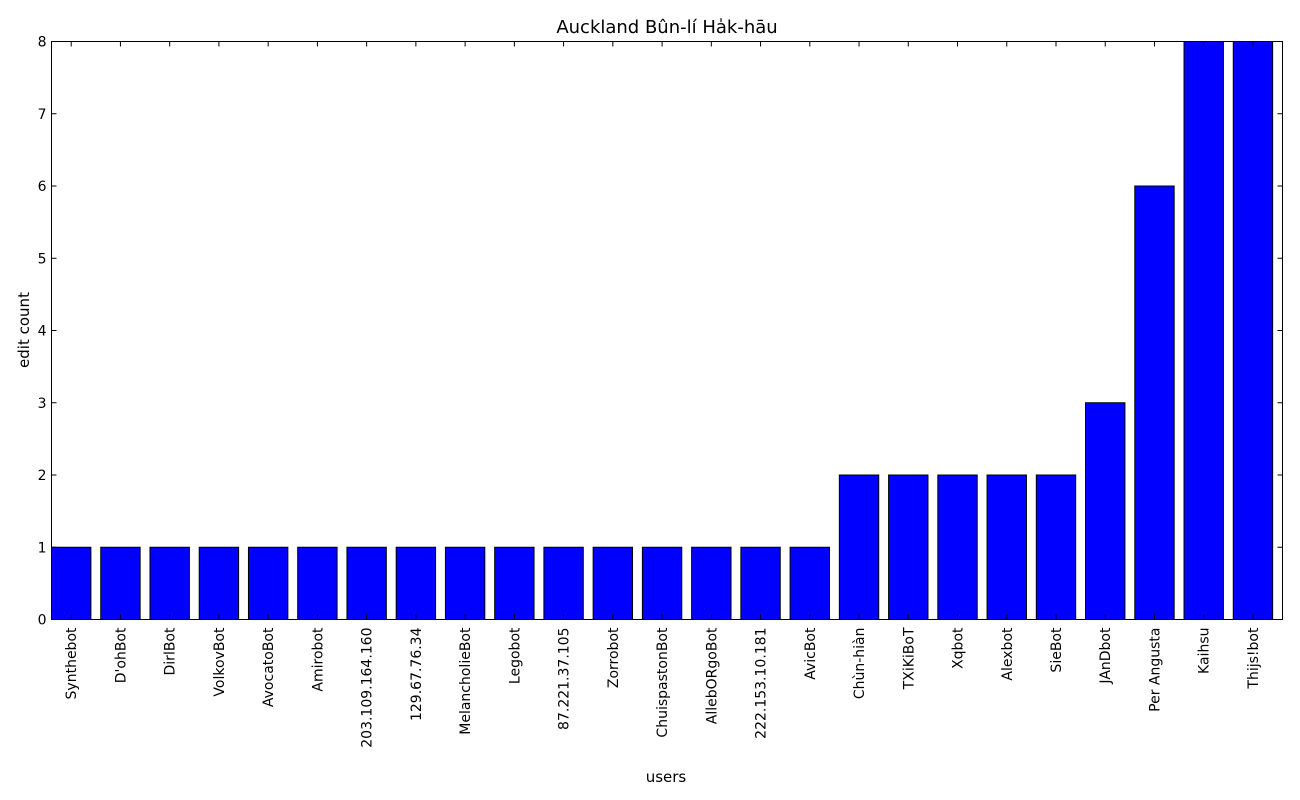  What do you see at coordinates (368, 688) in the screenshot?
I see `x-tick-label: 203.109.164.160` at bounding box center [368, 688].